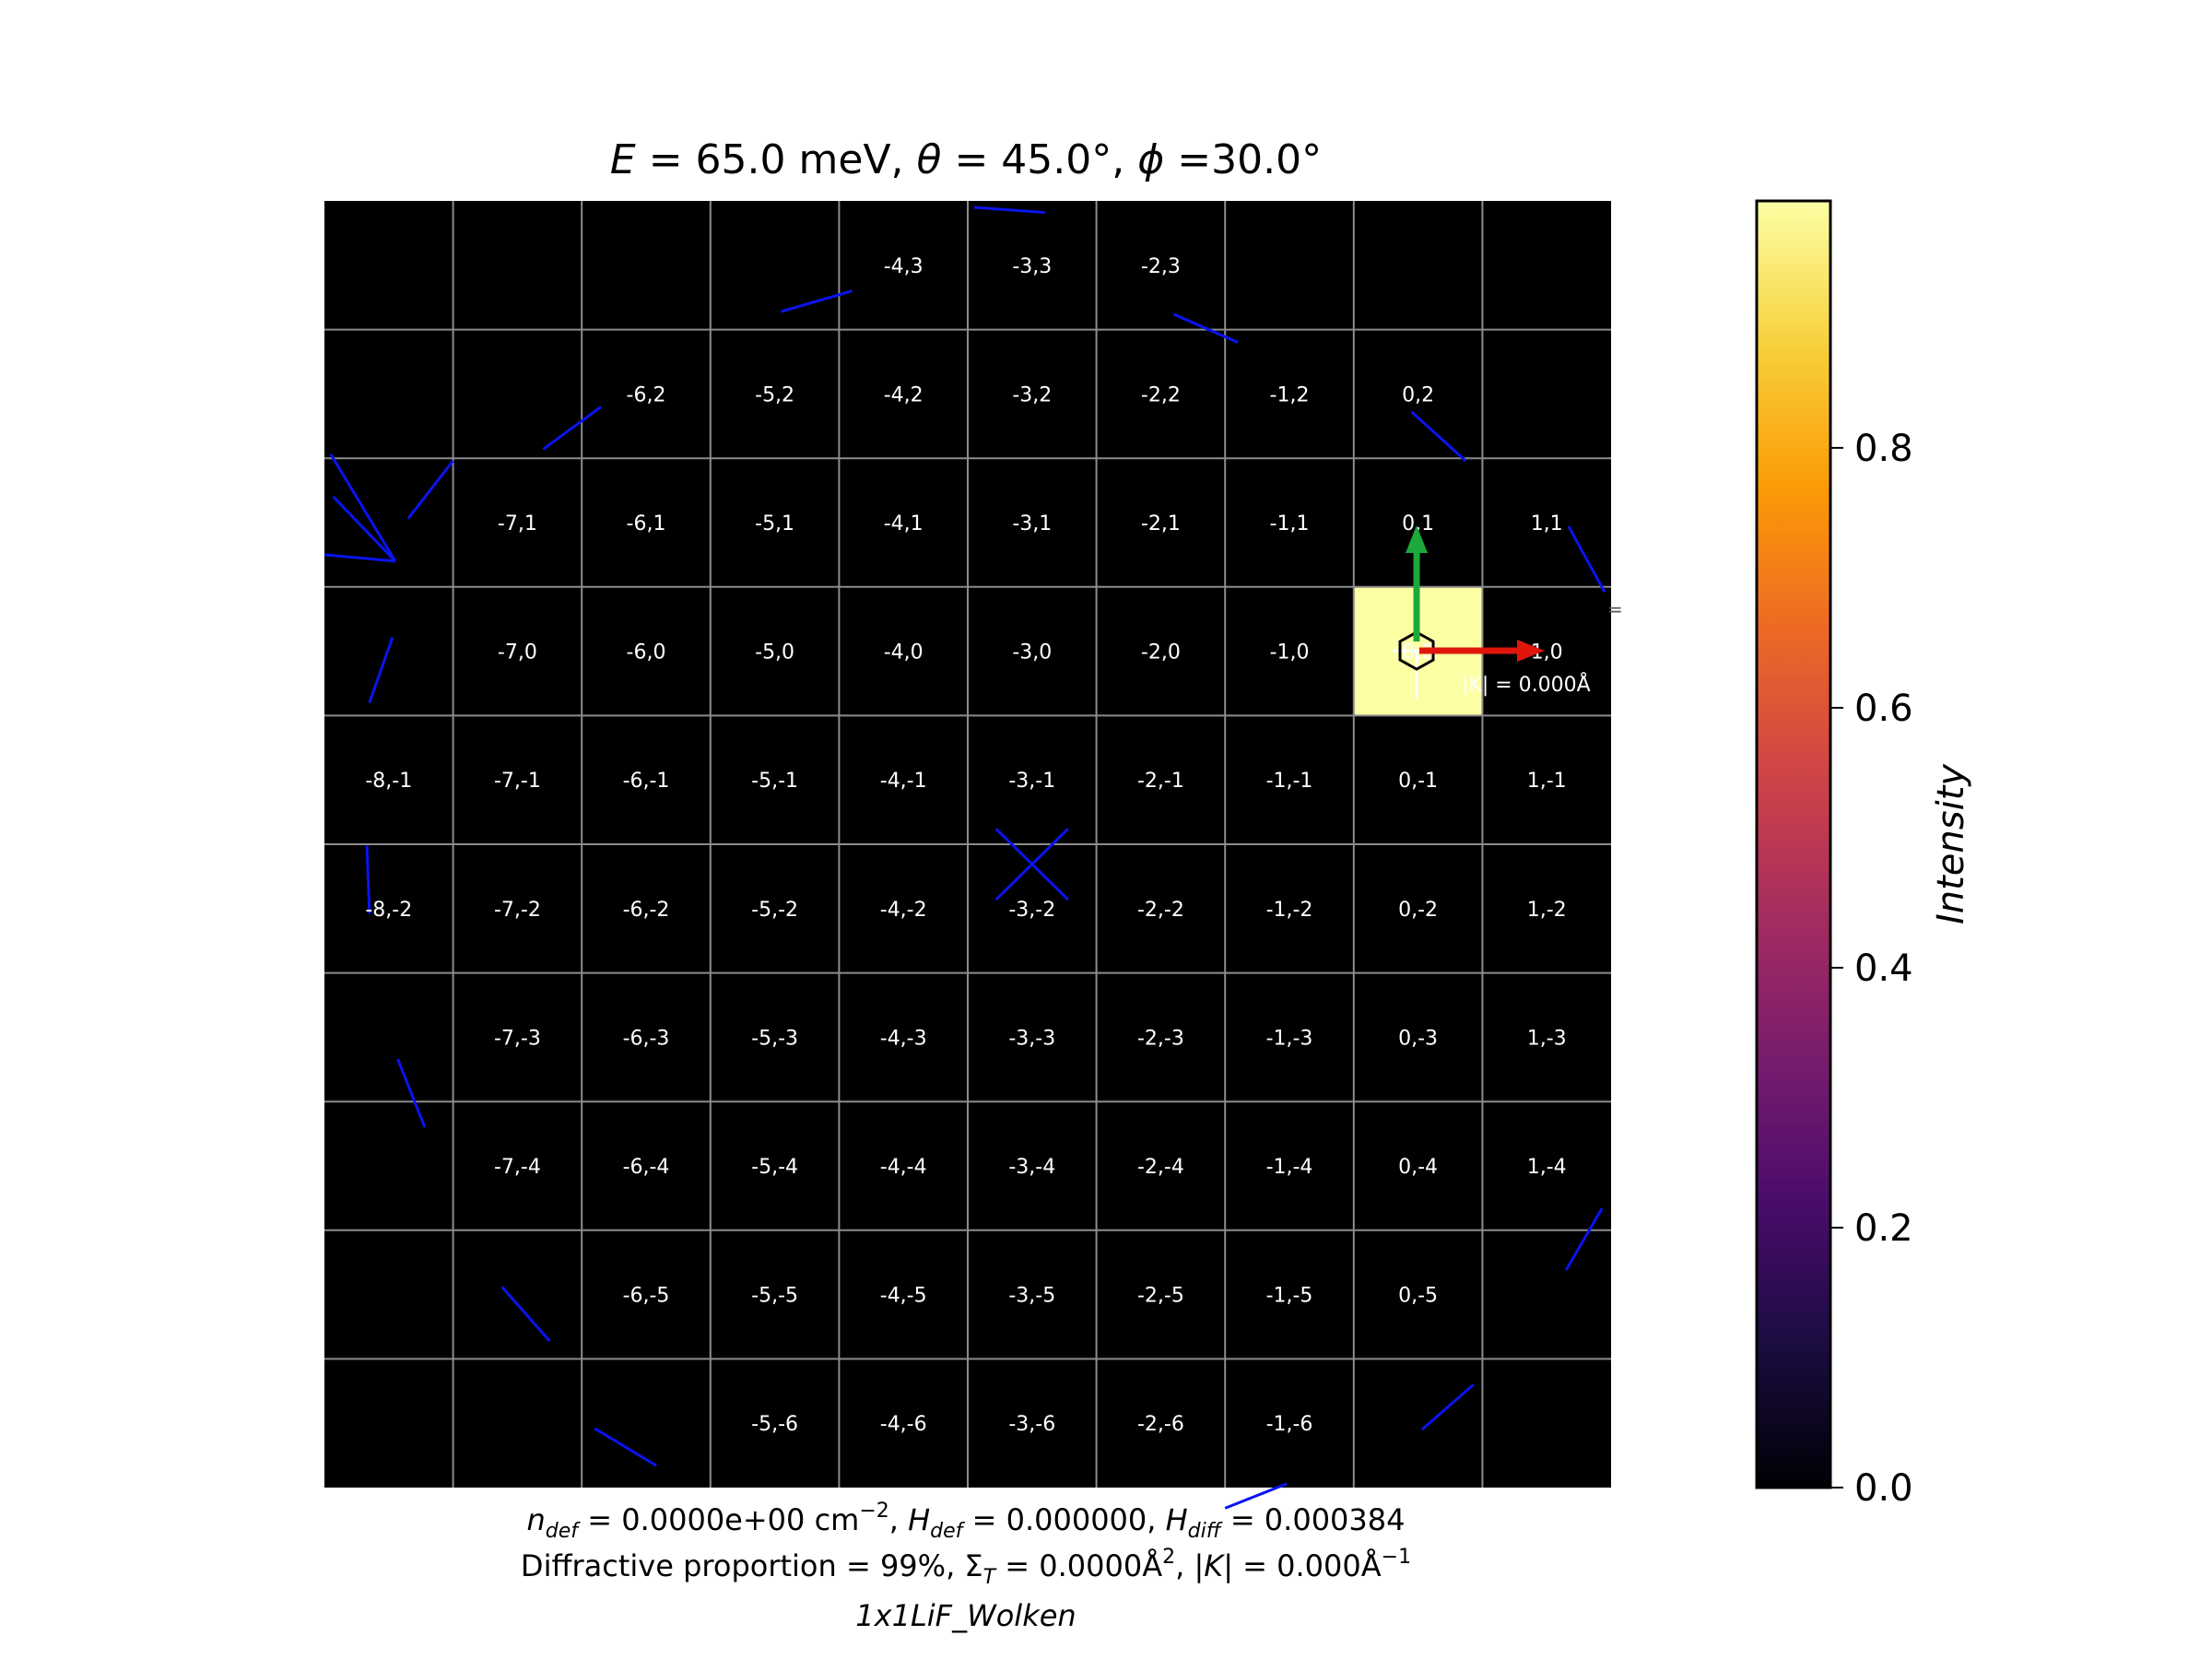 Image resolution: width=2212 pixels, height=1659 pixels. I want to click on colorbar-tick-label: 0.4, so click(1883, 968).